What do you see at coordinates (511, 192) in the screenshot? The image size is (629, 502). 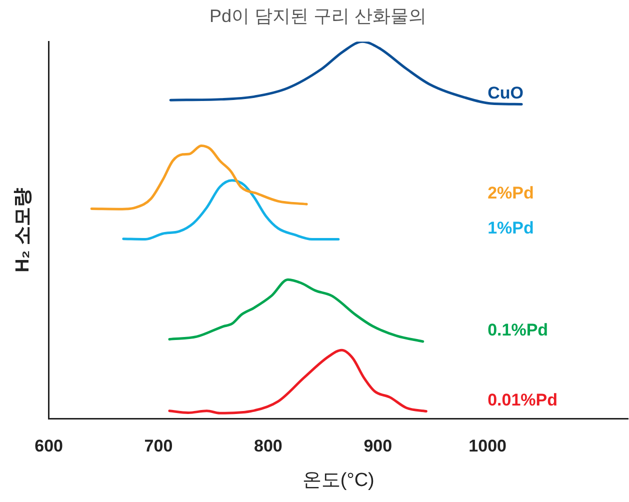 I see `text: 2%Pd` at bounding box center [511, 192].